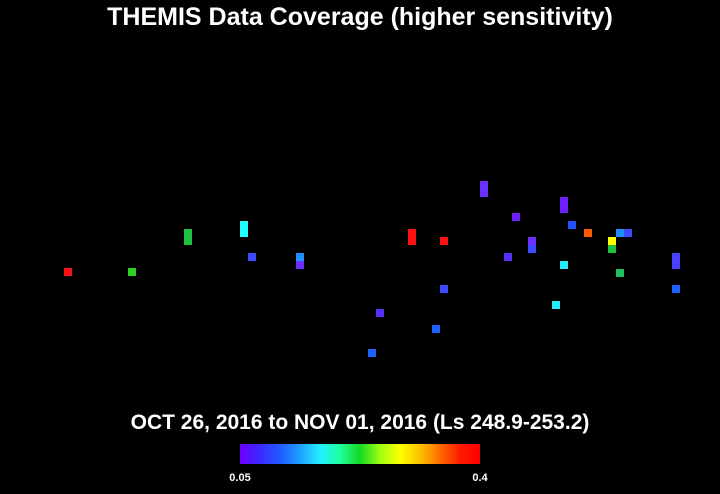 The image size is (720, 494). What do you see at coordinates (240, 478) in the screenshot?
I see `color-scale-min-label: 0.05` at bounding box center [240, 478].